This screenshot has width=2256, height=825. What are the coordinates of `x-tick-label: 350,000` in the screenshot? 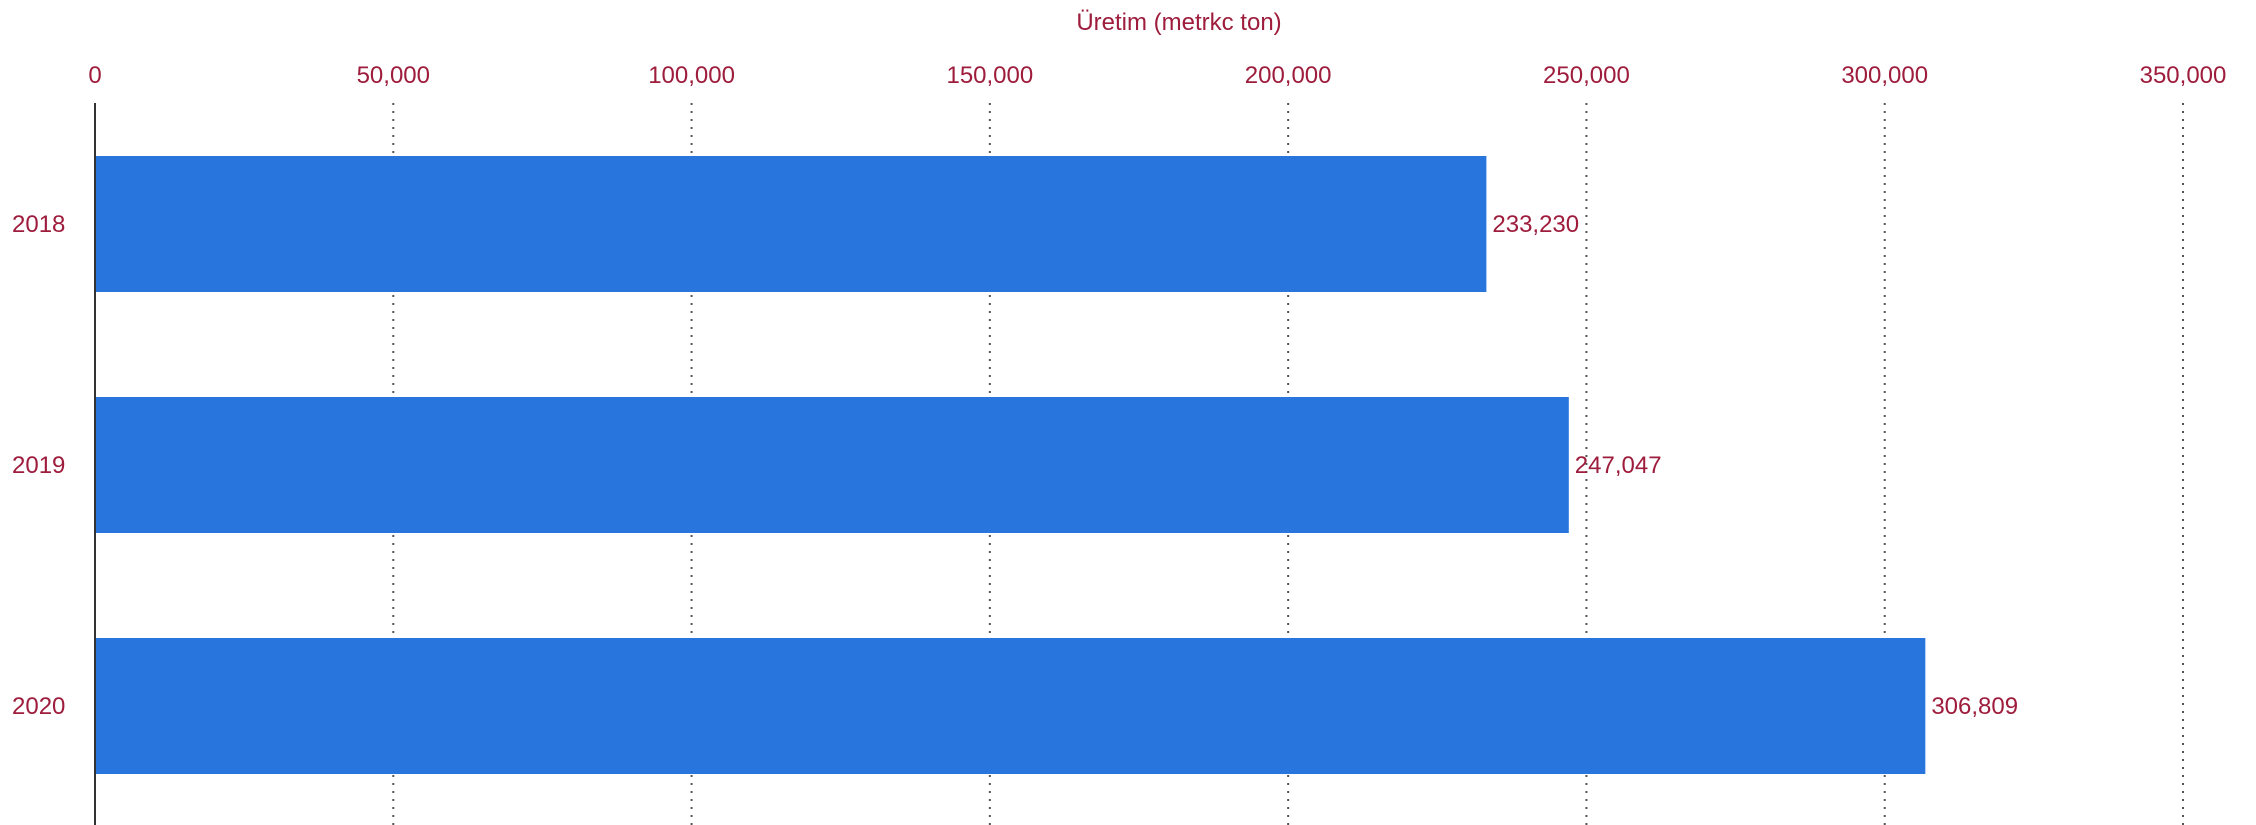 It's located at (2183, 75).